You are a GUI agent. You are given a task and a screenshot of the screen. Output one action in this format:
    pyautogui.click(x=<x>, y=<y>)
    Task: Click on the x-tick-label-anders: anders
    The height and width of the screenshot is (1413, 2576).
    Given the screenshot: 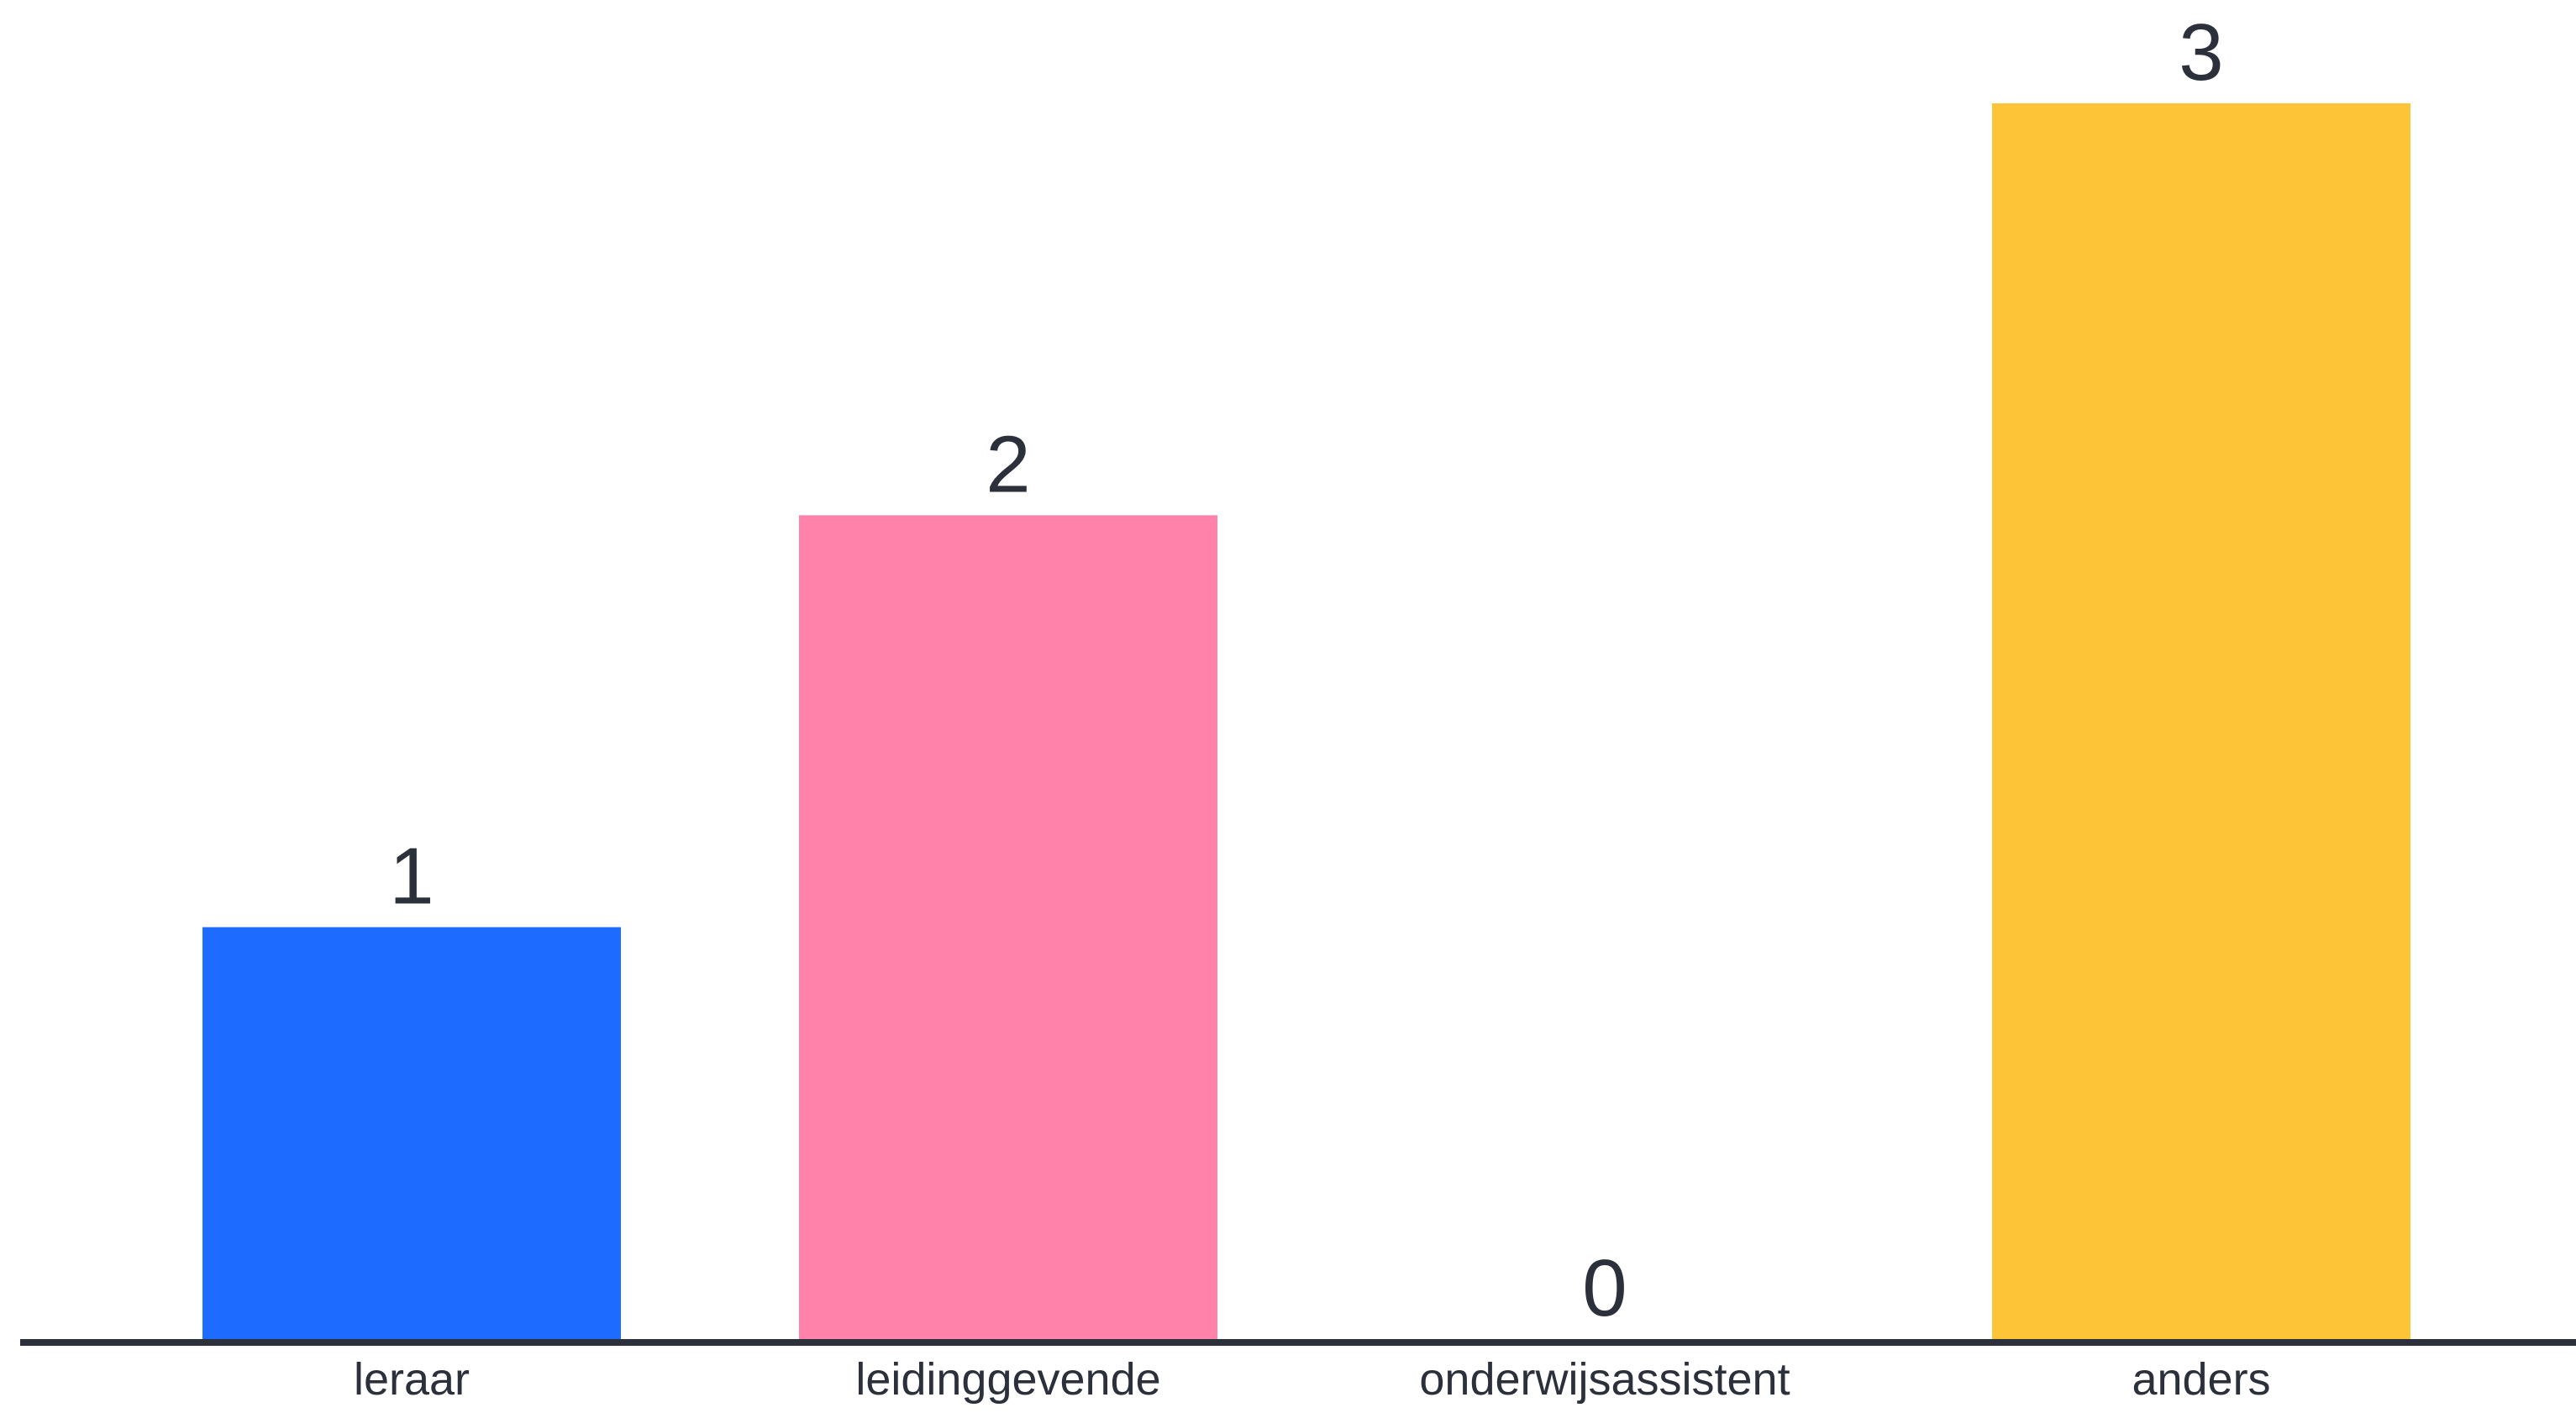 What is the action you would take?
    pyautogui.click(x=2201, y=1379)
    